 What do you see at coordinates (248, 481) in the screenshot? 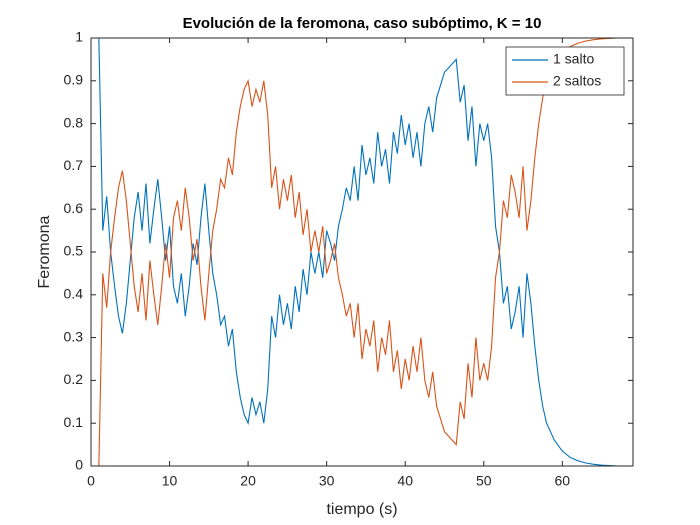
I see `x-tick-label: 20` at bounding box center [248, 481].